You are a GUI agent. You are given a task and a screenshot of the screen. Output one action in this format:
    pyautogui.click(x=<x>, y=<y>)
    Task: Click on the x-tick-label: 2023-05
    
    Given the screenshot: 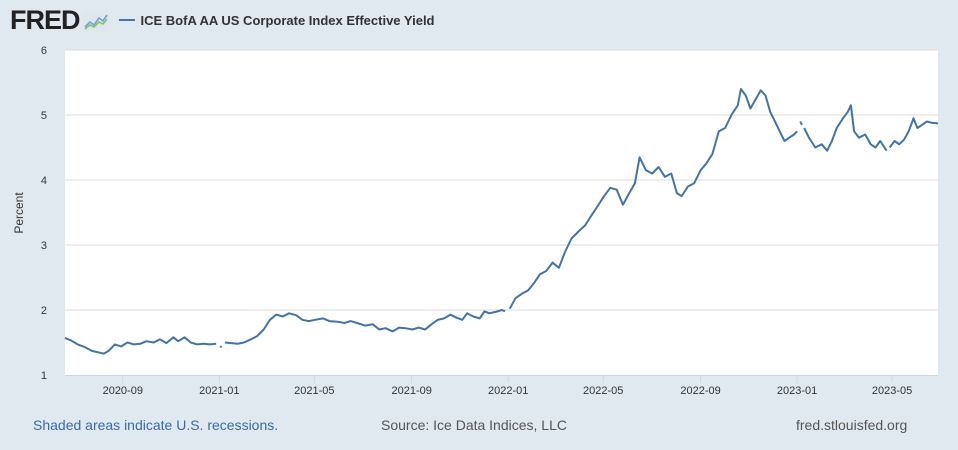 What is the action you would take?
    pyautogui.click(x=892, y=391)
    